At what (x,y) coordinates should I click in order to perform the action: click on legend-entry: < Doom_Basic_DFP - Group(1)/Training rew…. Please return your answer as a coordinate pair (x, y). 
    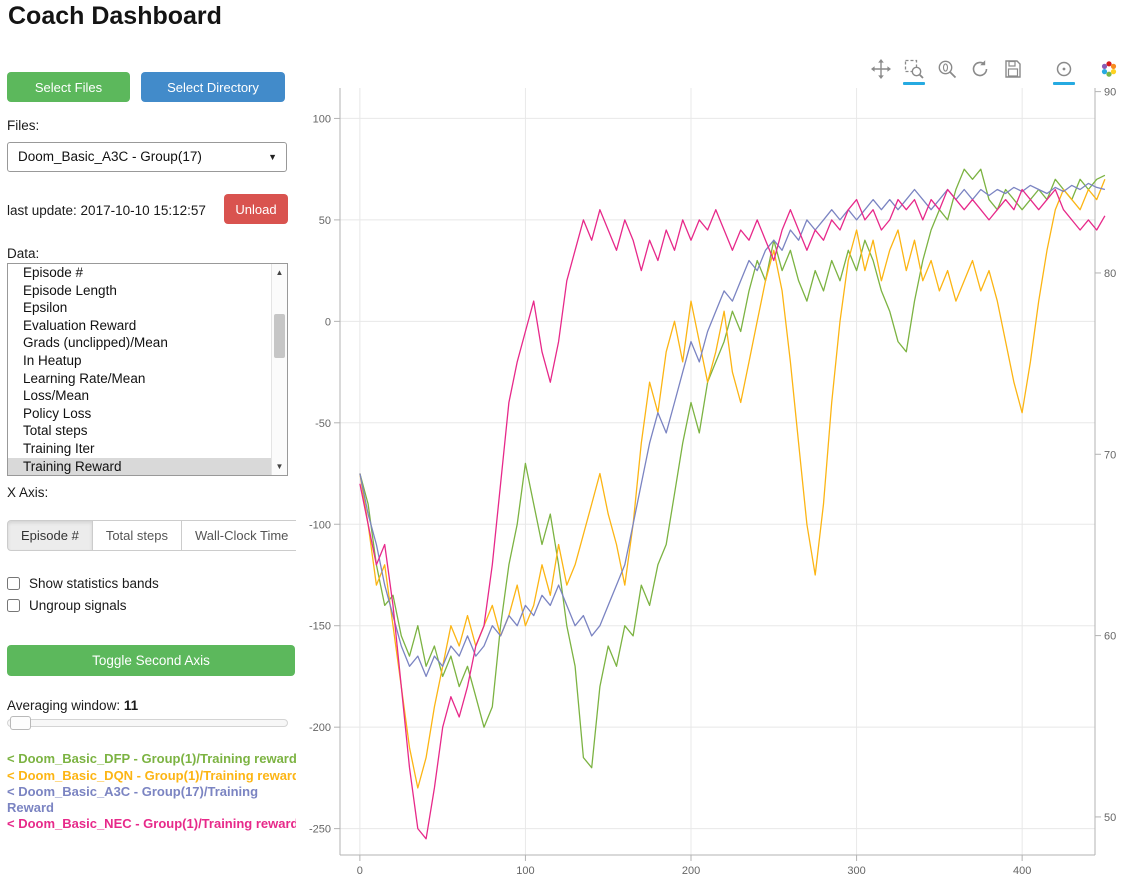
    Looking at the image, I should click on (152, 758).